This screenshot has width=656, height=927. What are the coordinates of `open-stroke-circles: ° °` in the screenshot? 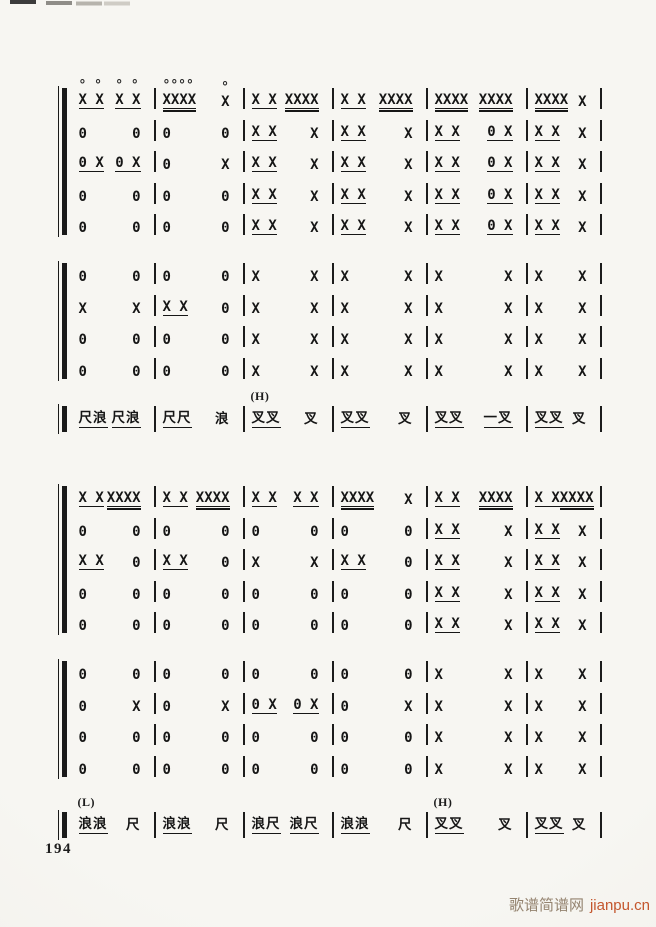 It's located at (90, 85).